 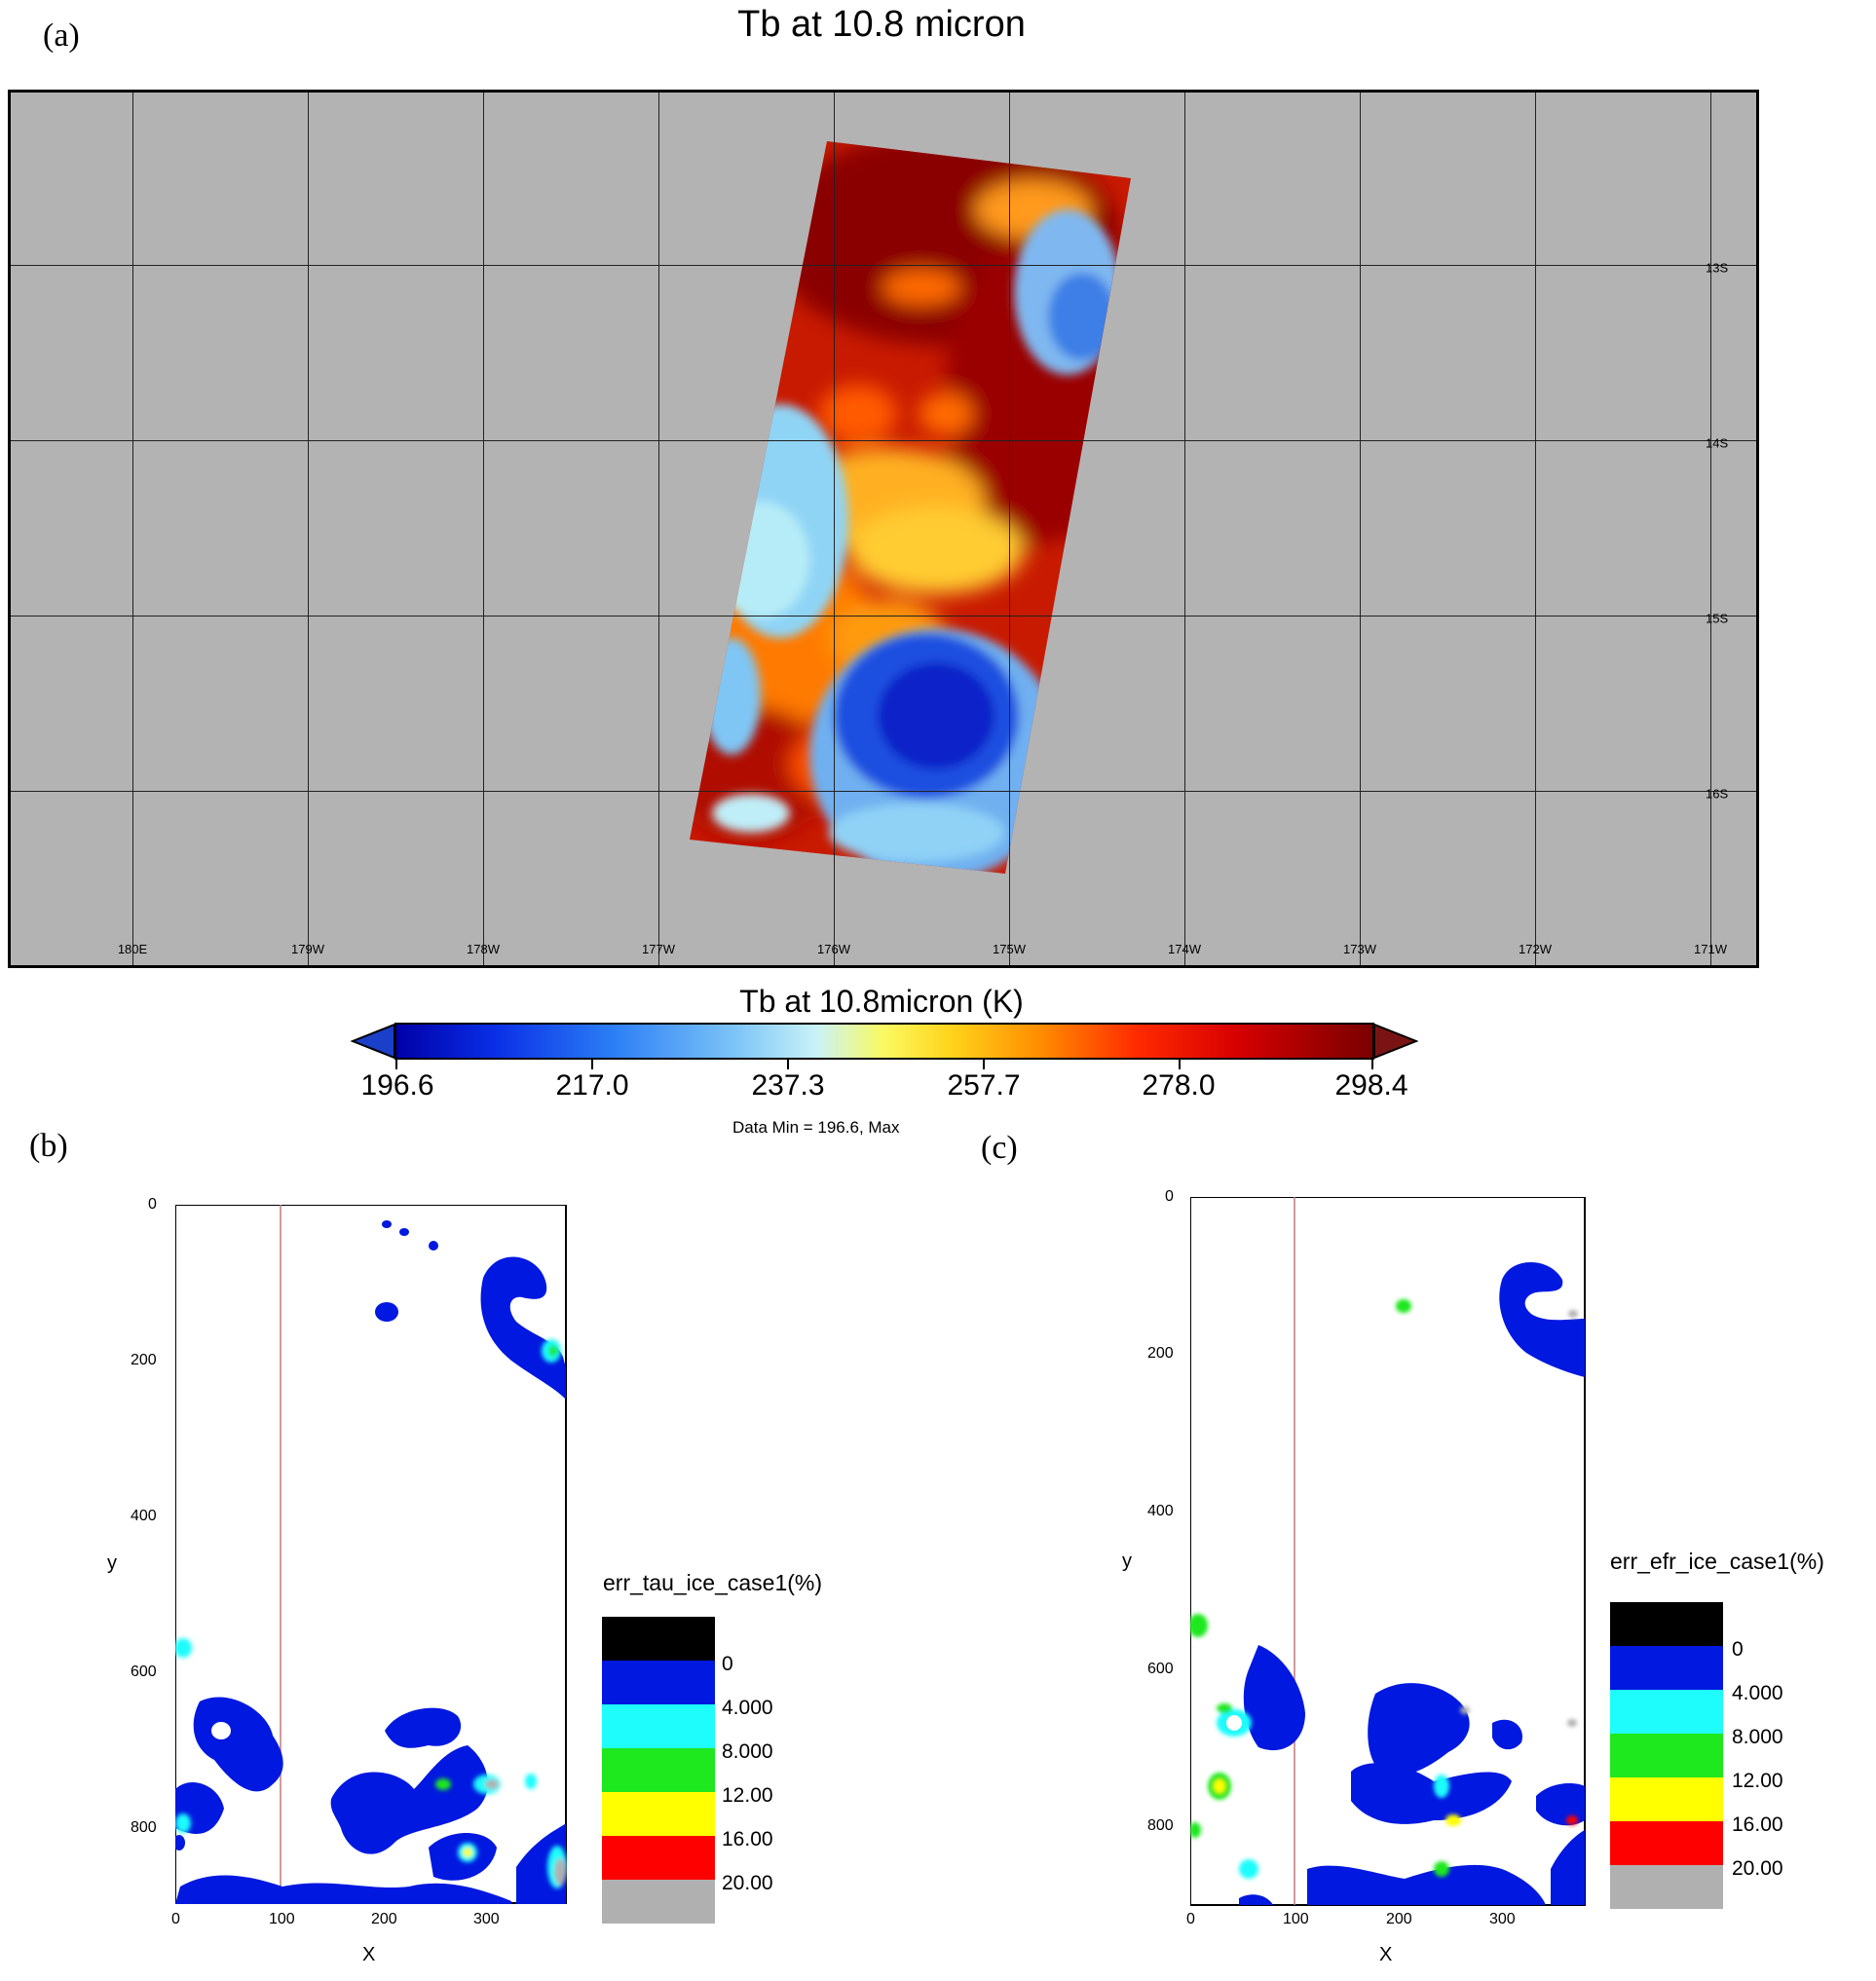 I want to click on panel-c-label: (c), so click(x=999, y=1148).